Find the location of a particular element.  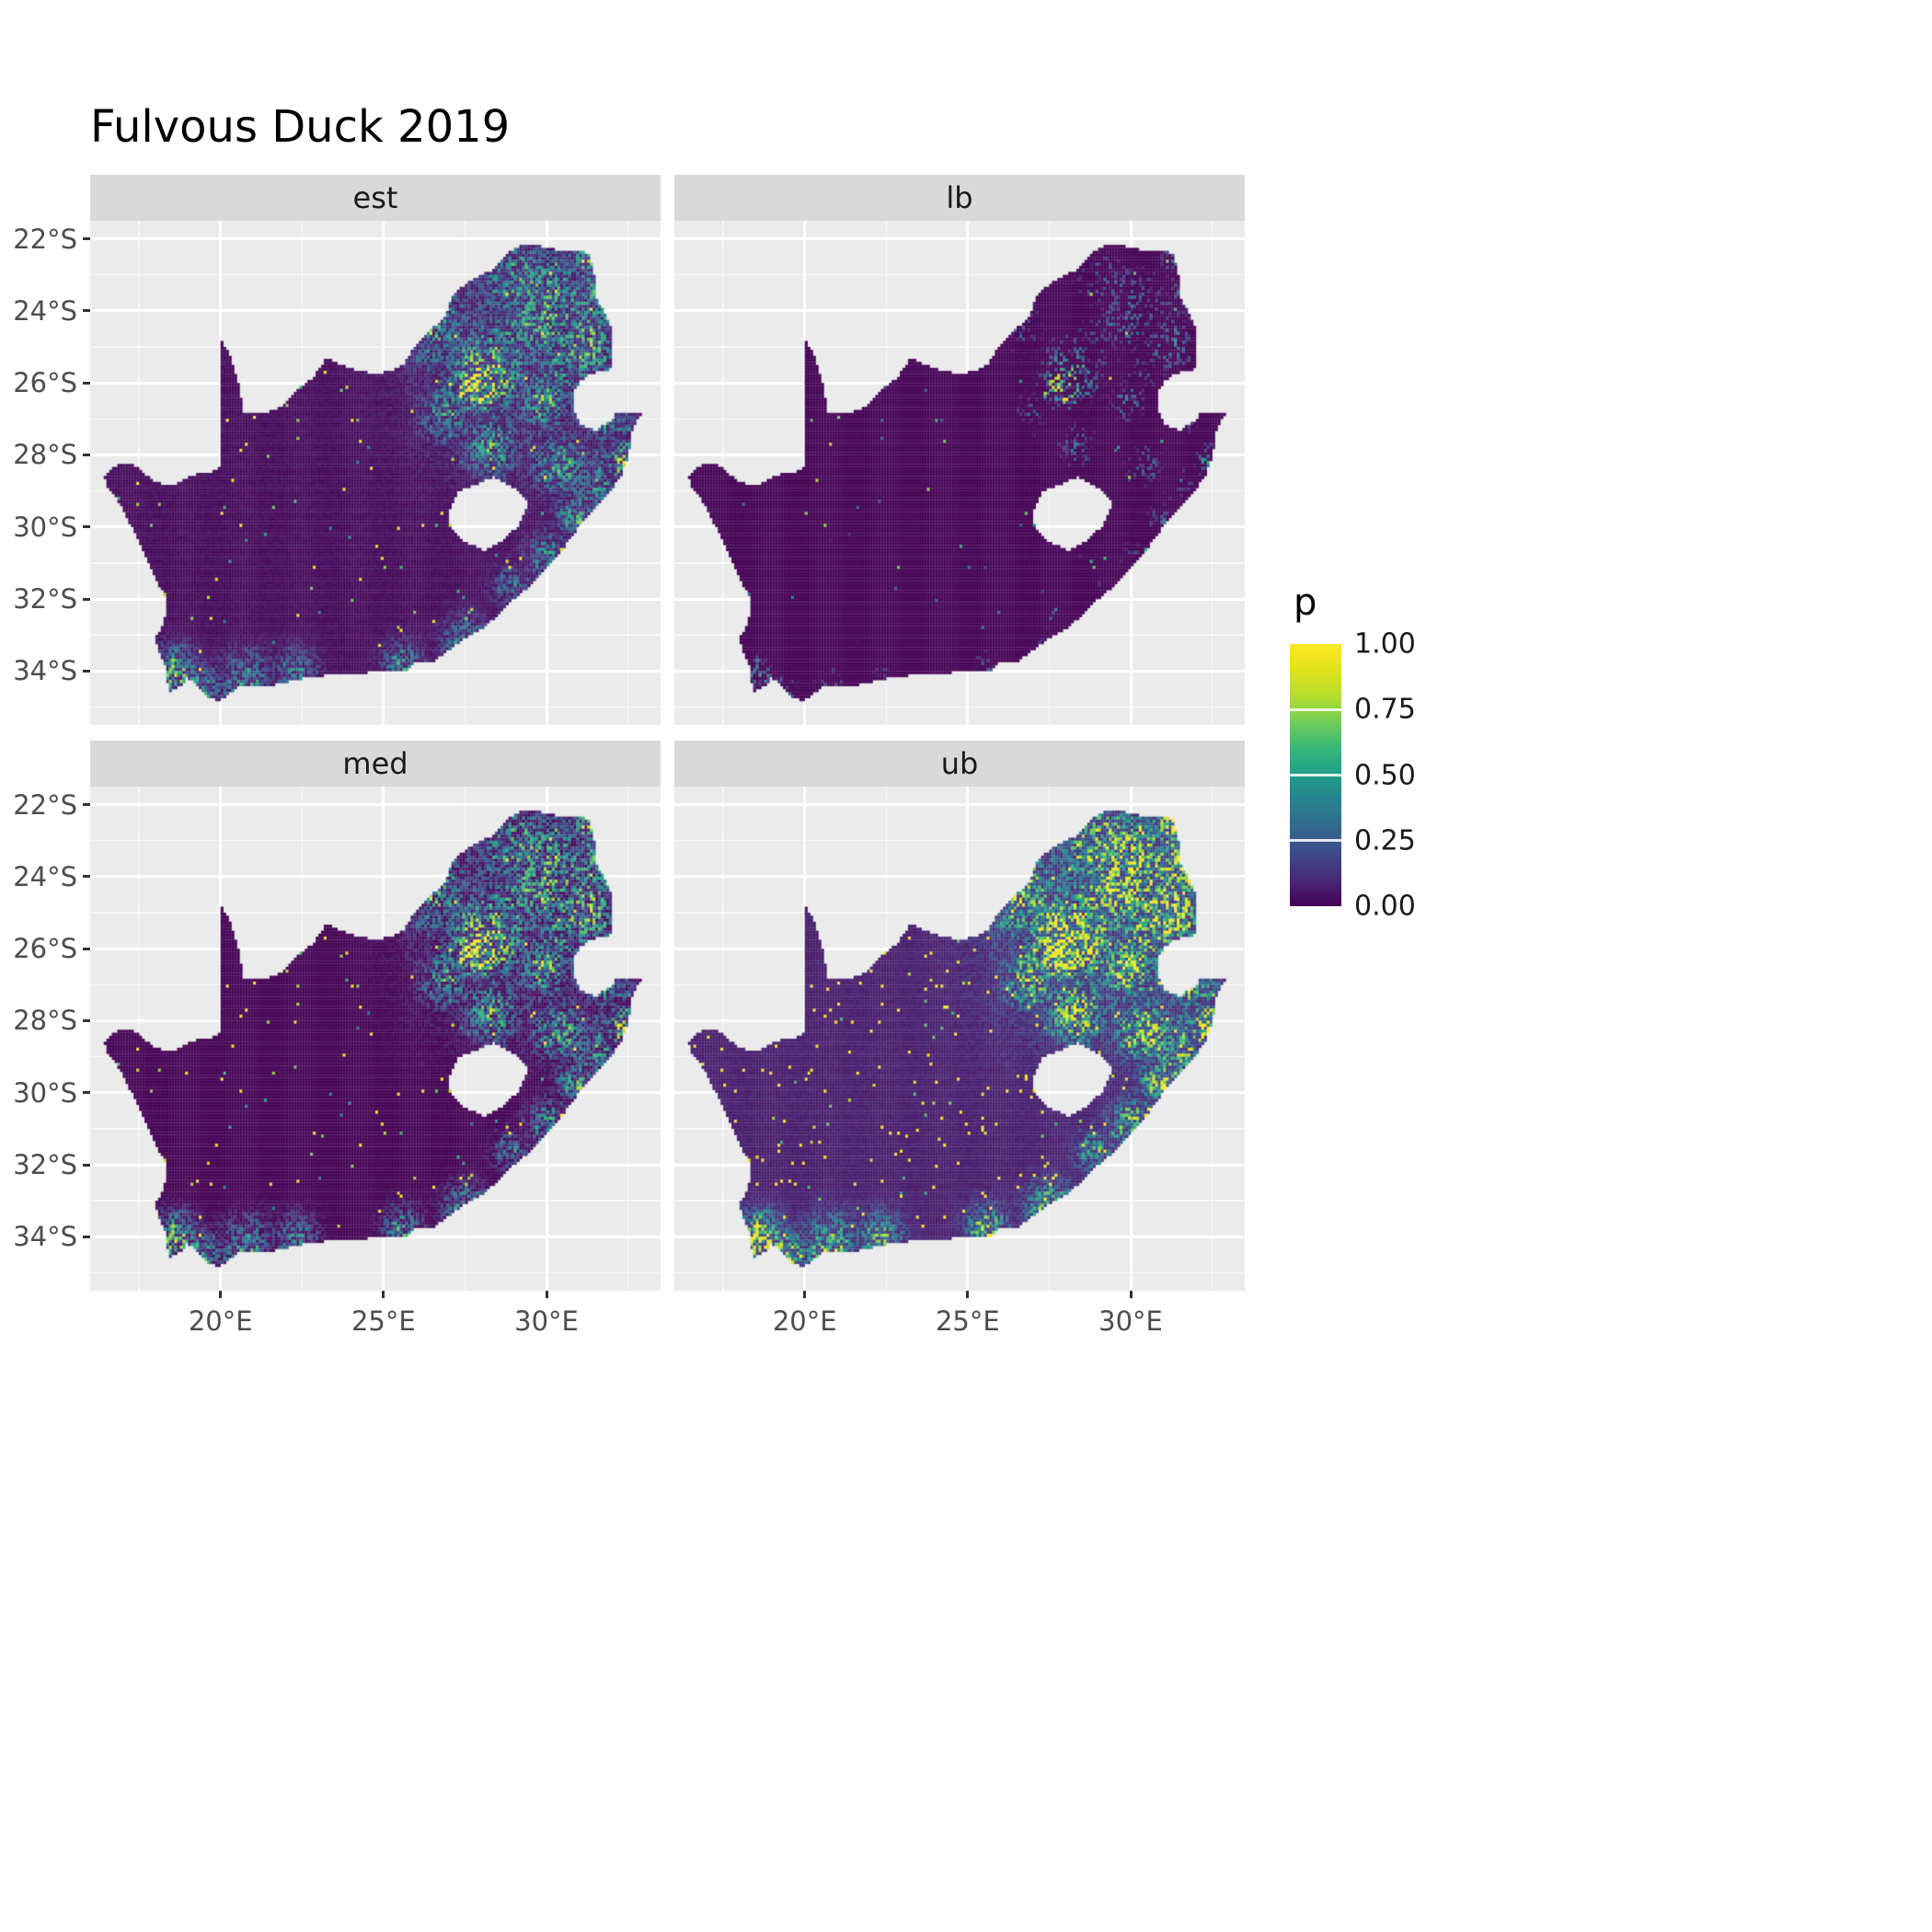

facet-strip-label-est: est is located at coordinates (375, 197).